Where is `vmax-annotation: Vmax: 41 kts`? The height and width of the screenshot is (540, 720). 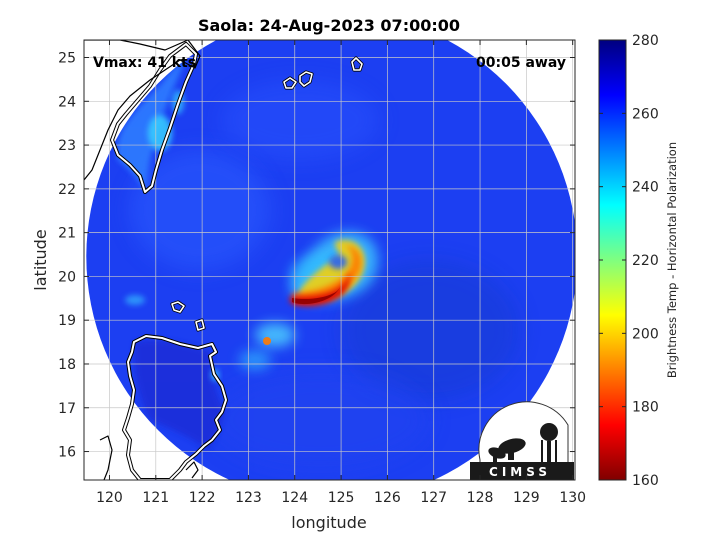
vmax-annotation: Vmax: 41 kts is located at coordinates (144, 63).